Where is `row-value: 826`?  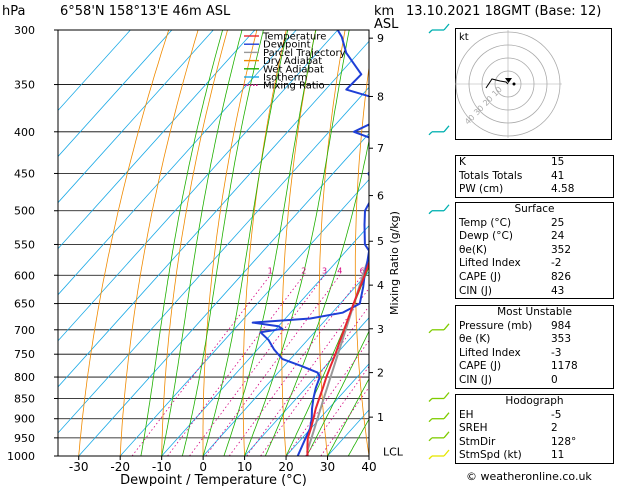
row-value: 826 is located at coordinates (561, 276).